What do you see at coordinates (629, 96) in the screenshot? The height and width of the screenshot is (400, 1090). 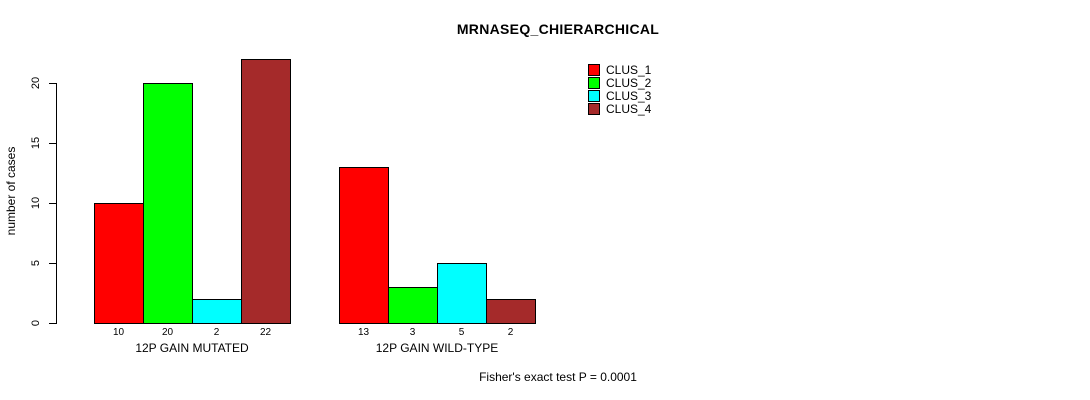 I see `legend-label: CLUS_3` at bounding box center [629, 96].